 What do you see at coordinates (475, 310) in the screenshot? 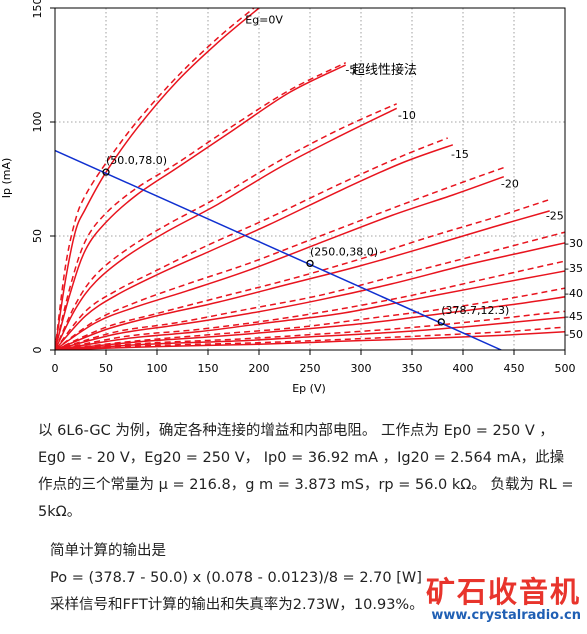
I see `operating-point-label-3: (378.7,12.3)` at bounding box center [475, 310].